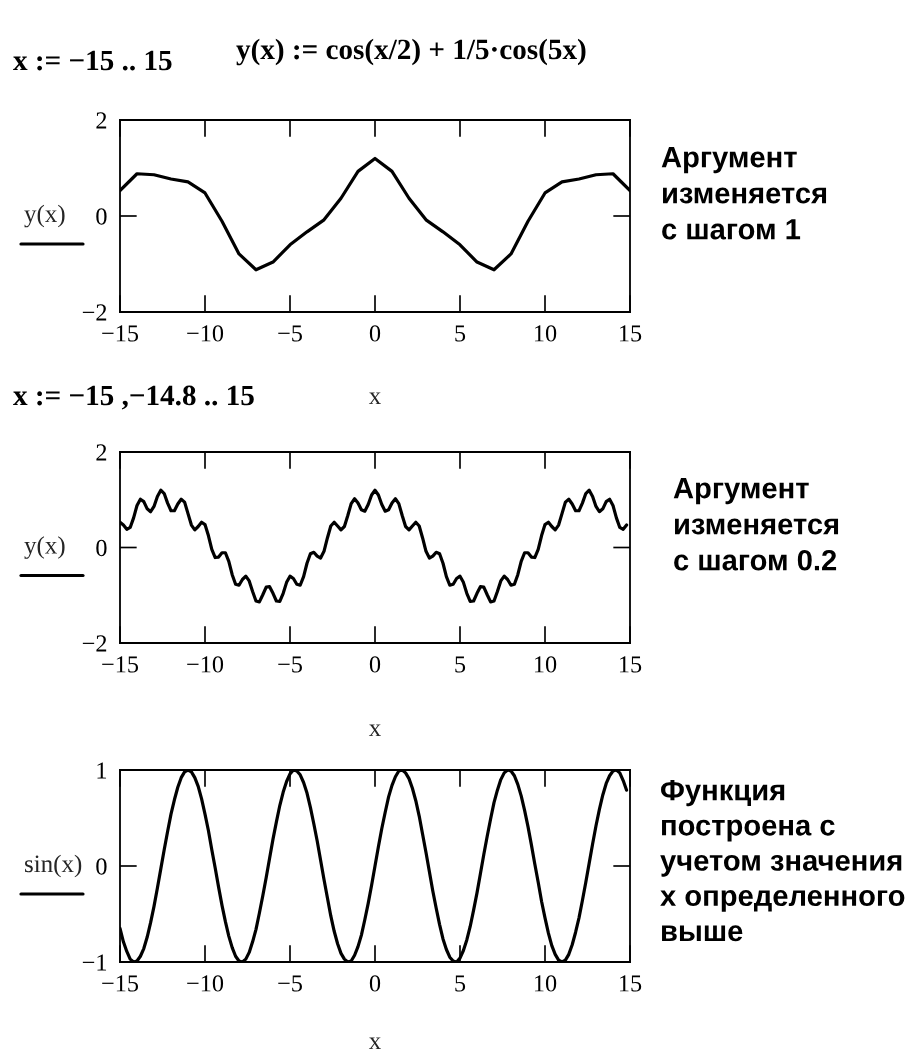  What do you see at coordinates (374, 866) in the screenshot?
I see `line-series` at bounding box center [374, 866].